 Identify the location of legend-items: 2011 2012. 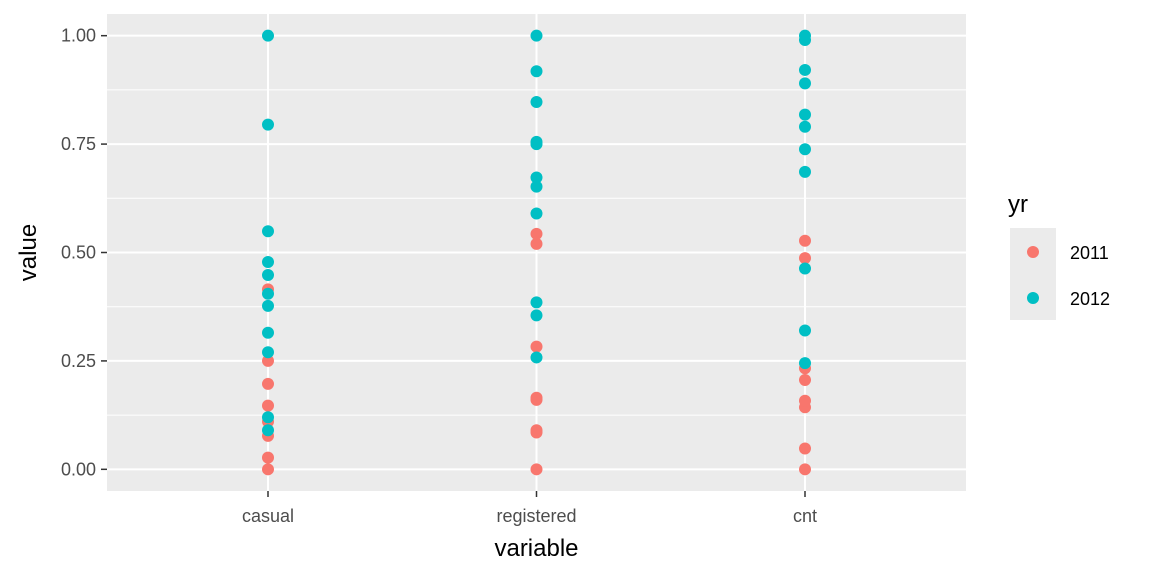
(1068, 276).